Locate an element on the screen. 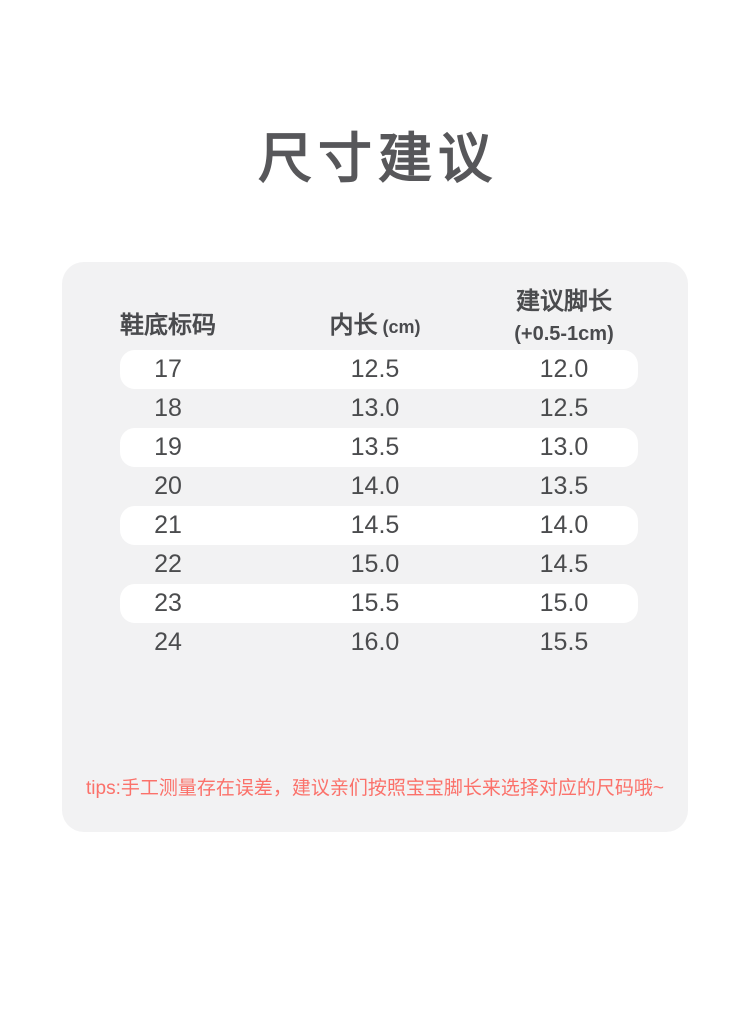 This screenshot has width=750, height=1024. cell-suggested-foot-length: 15.0 is located at coordinates (564, 603).